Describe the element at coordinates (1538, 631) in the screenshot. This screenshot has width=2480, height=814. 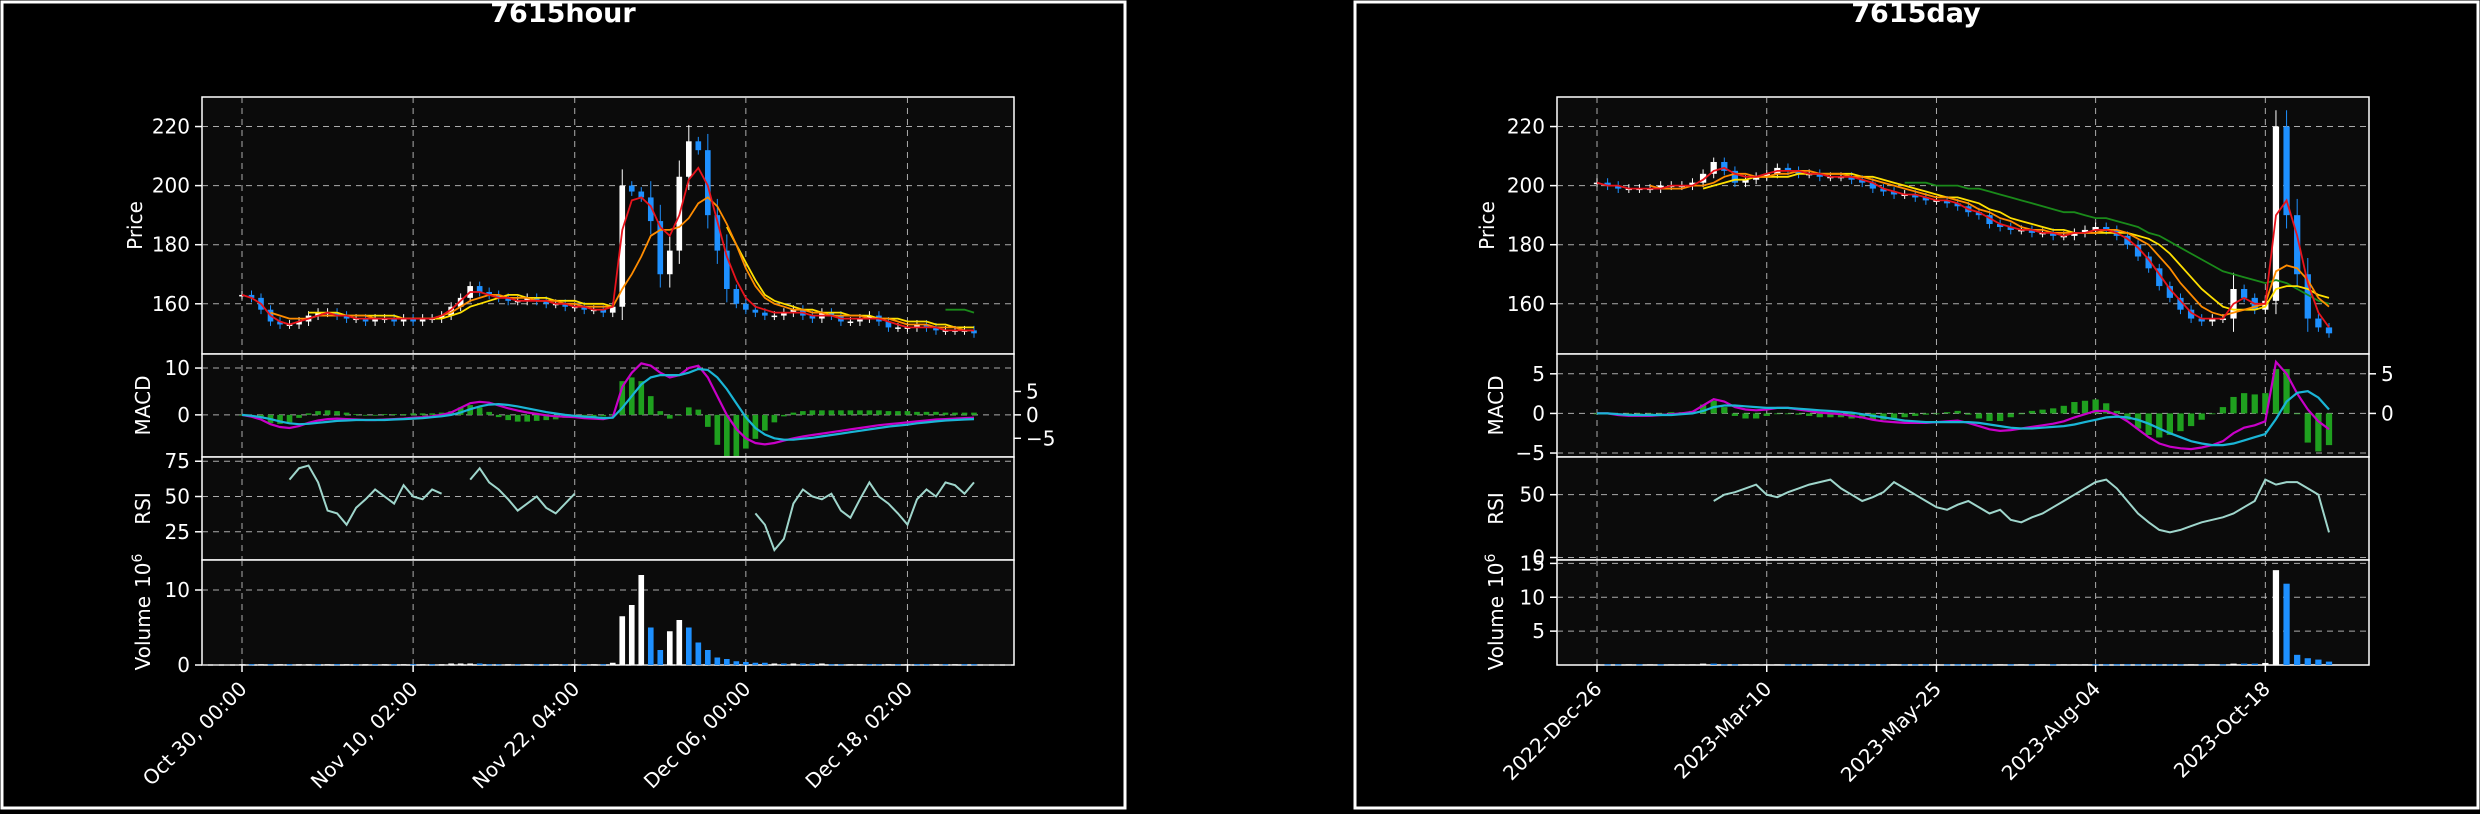
I see `daily-volume-ytick-label: 5` at that location.